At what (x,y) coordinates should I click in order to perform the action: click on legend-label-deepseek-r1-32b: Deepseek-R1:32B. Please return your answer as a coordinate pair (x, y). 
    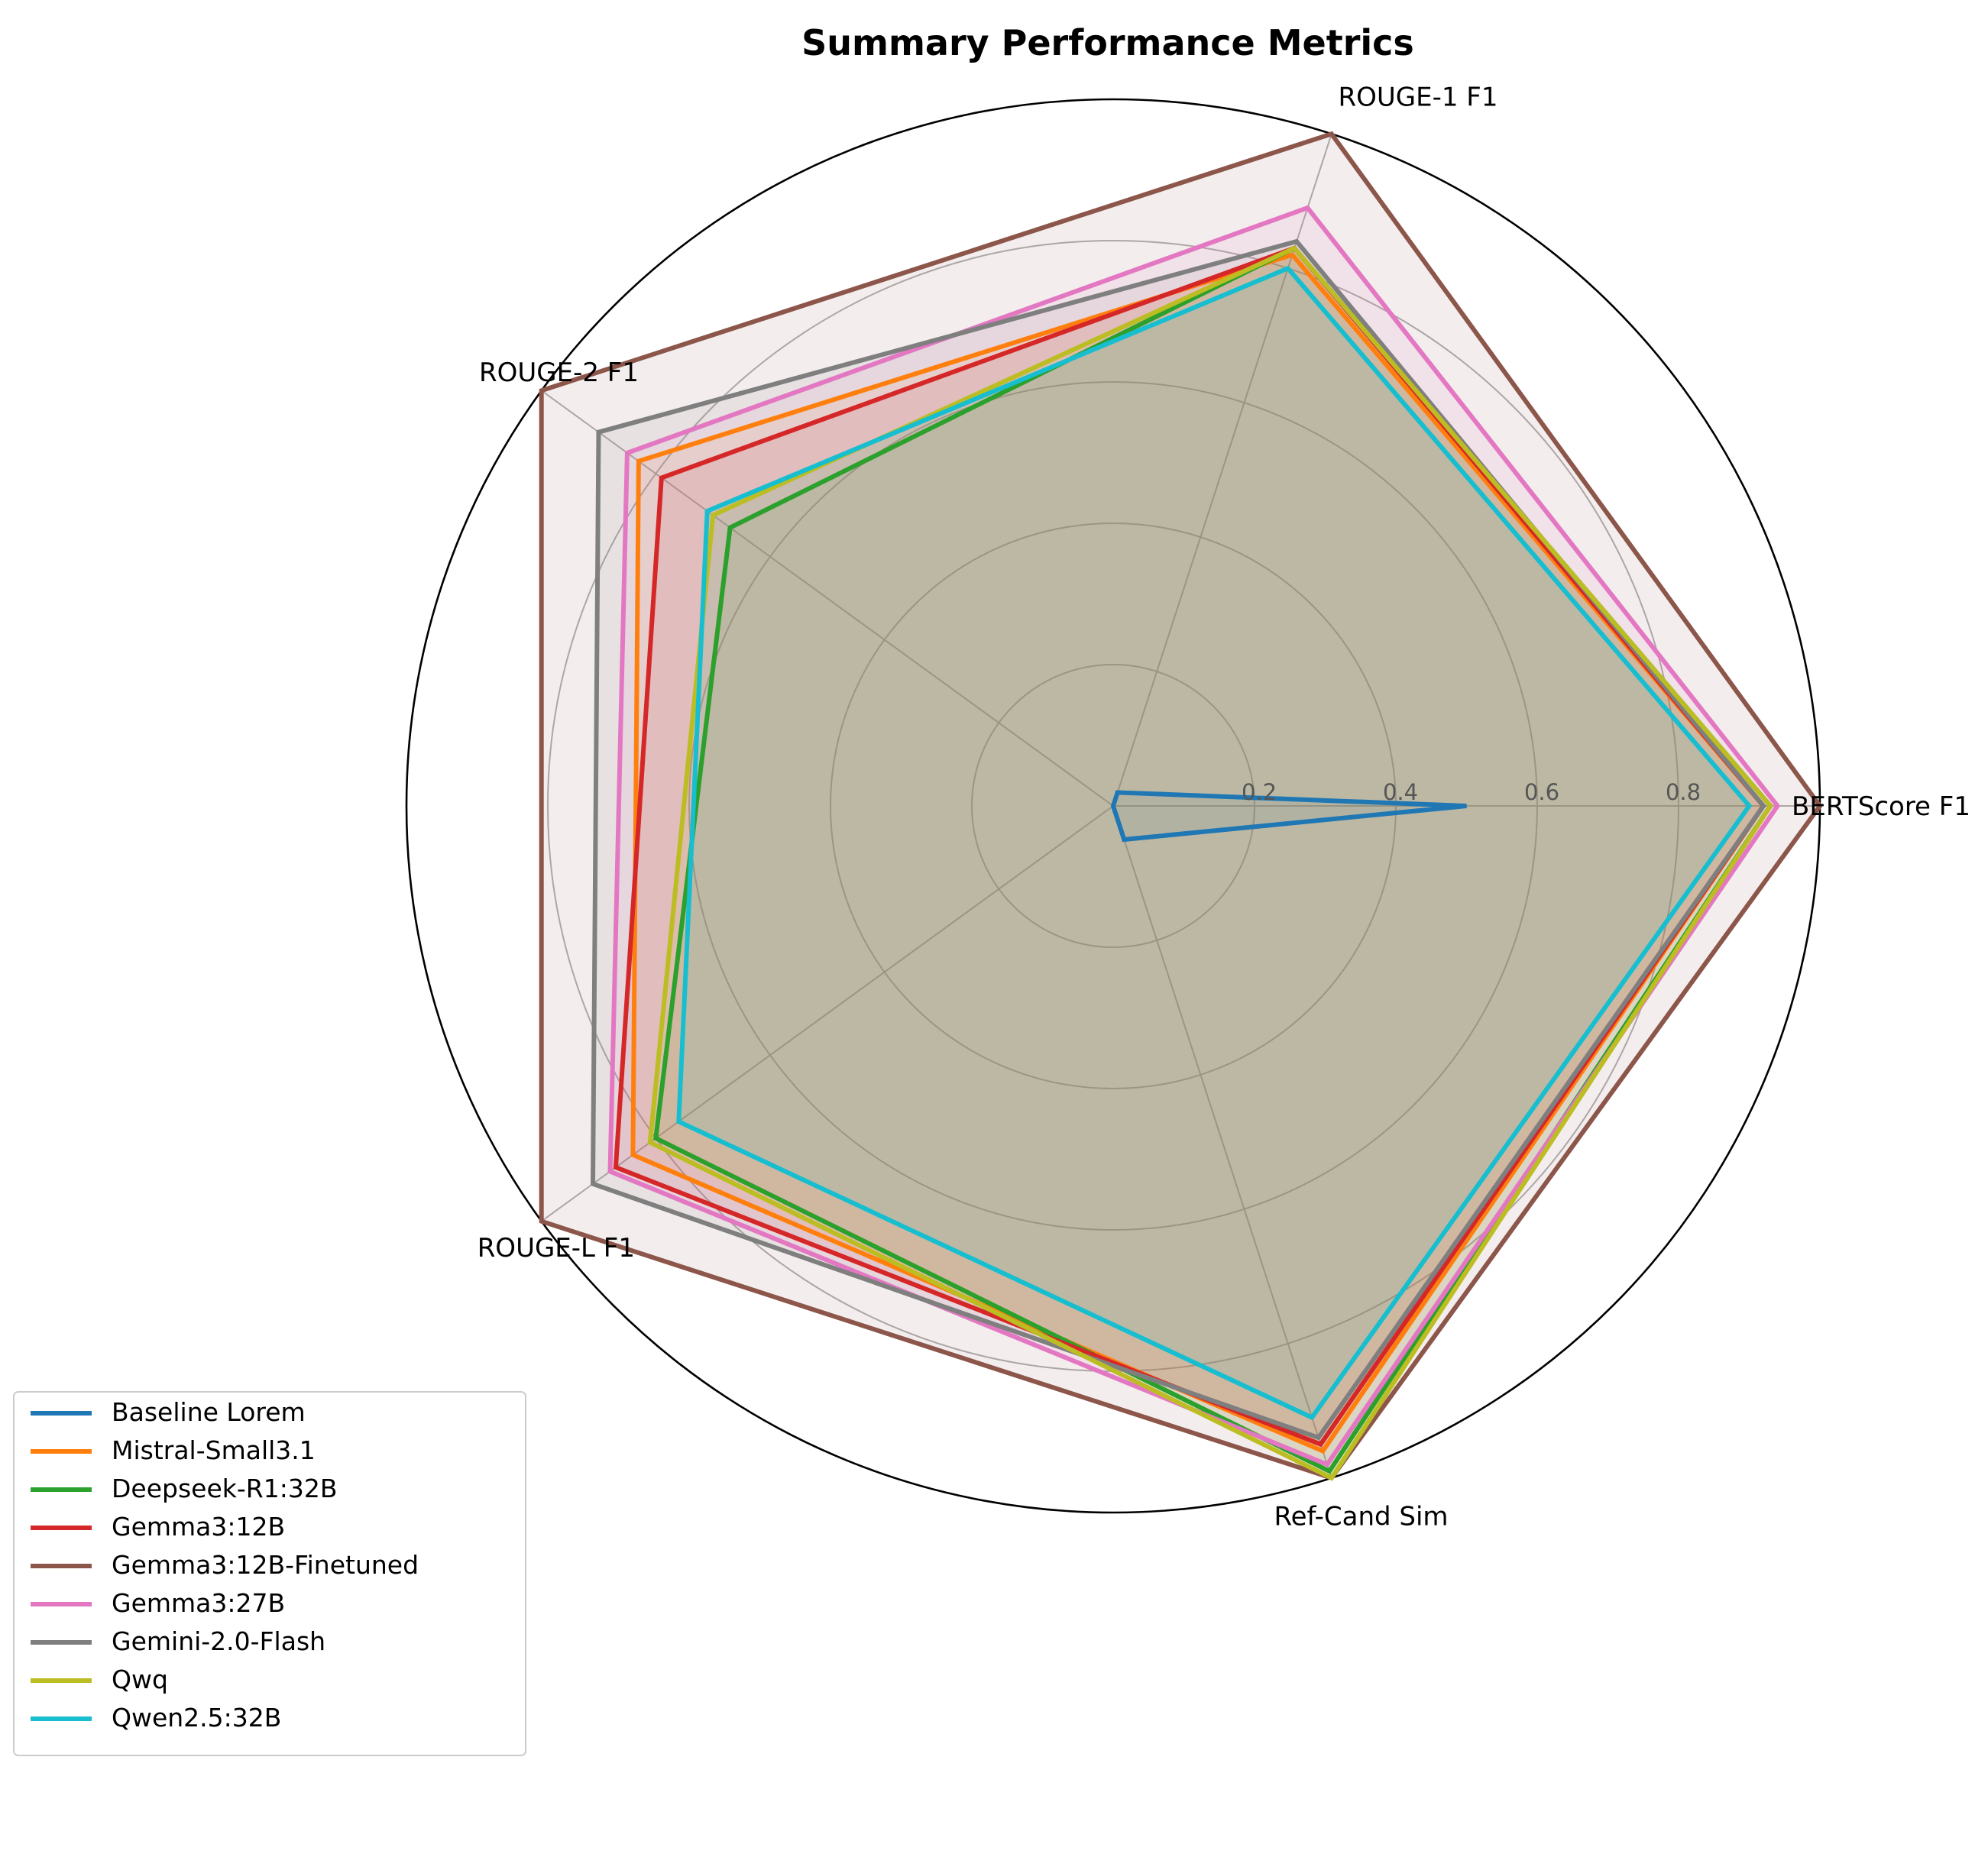
    Looking at the image, I should click on (224, 1488).